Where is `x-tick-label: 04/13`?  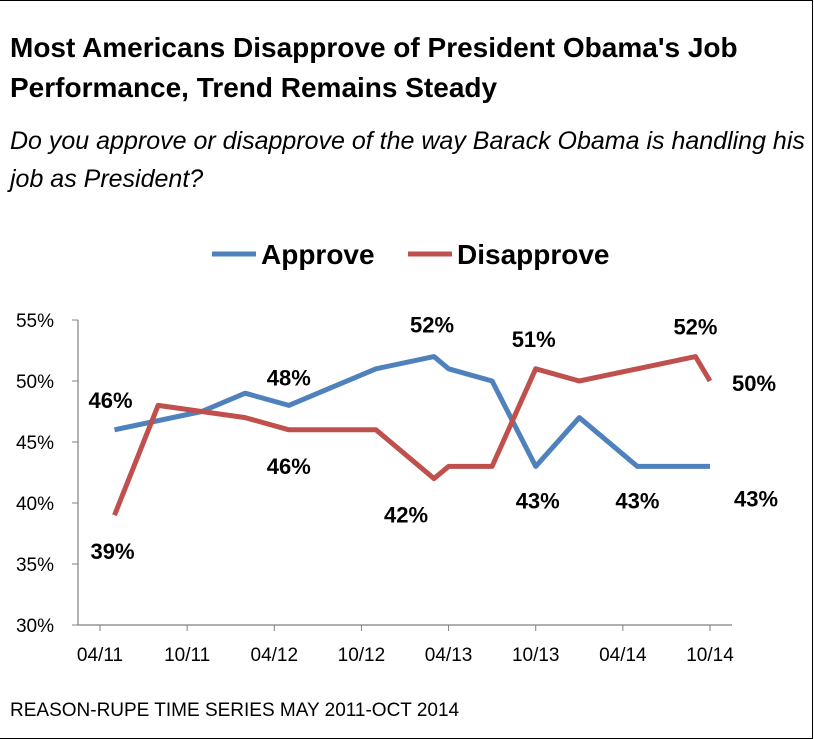 x-tick-label: 04/13 is located at coordinates (449, 655).